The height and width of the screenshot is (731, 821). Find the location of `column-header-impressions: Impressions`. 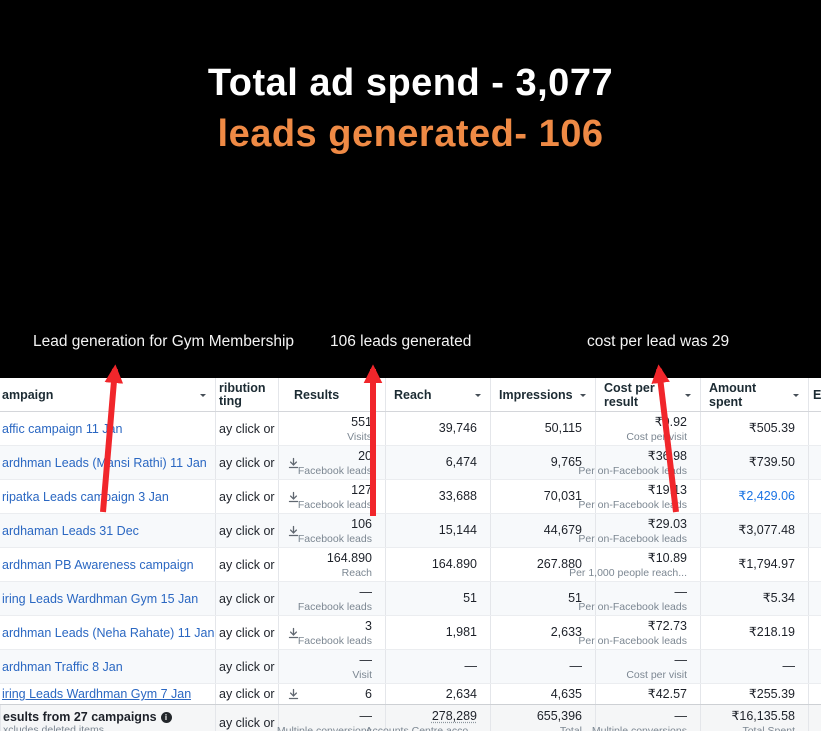

column-header-impressions: Impressions is located at coordinates (542, 394).